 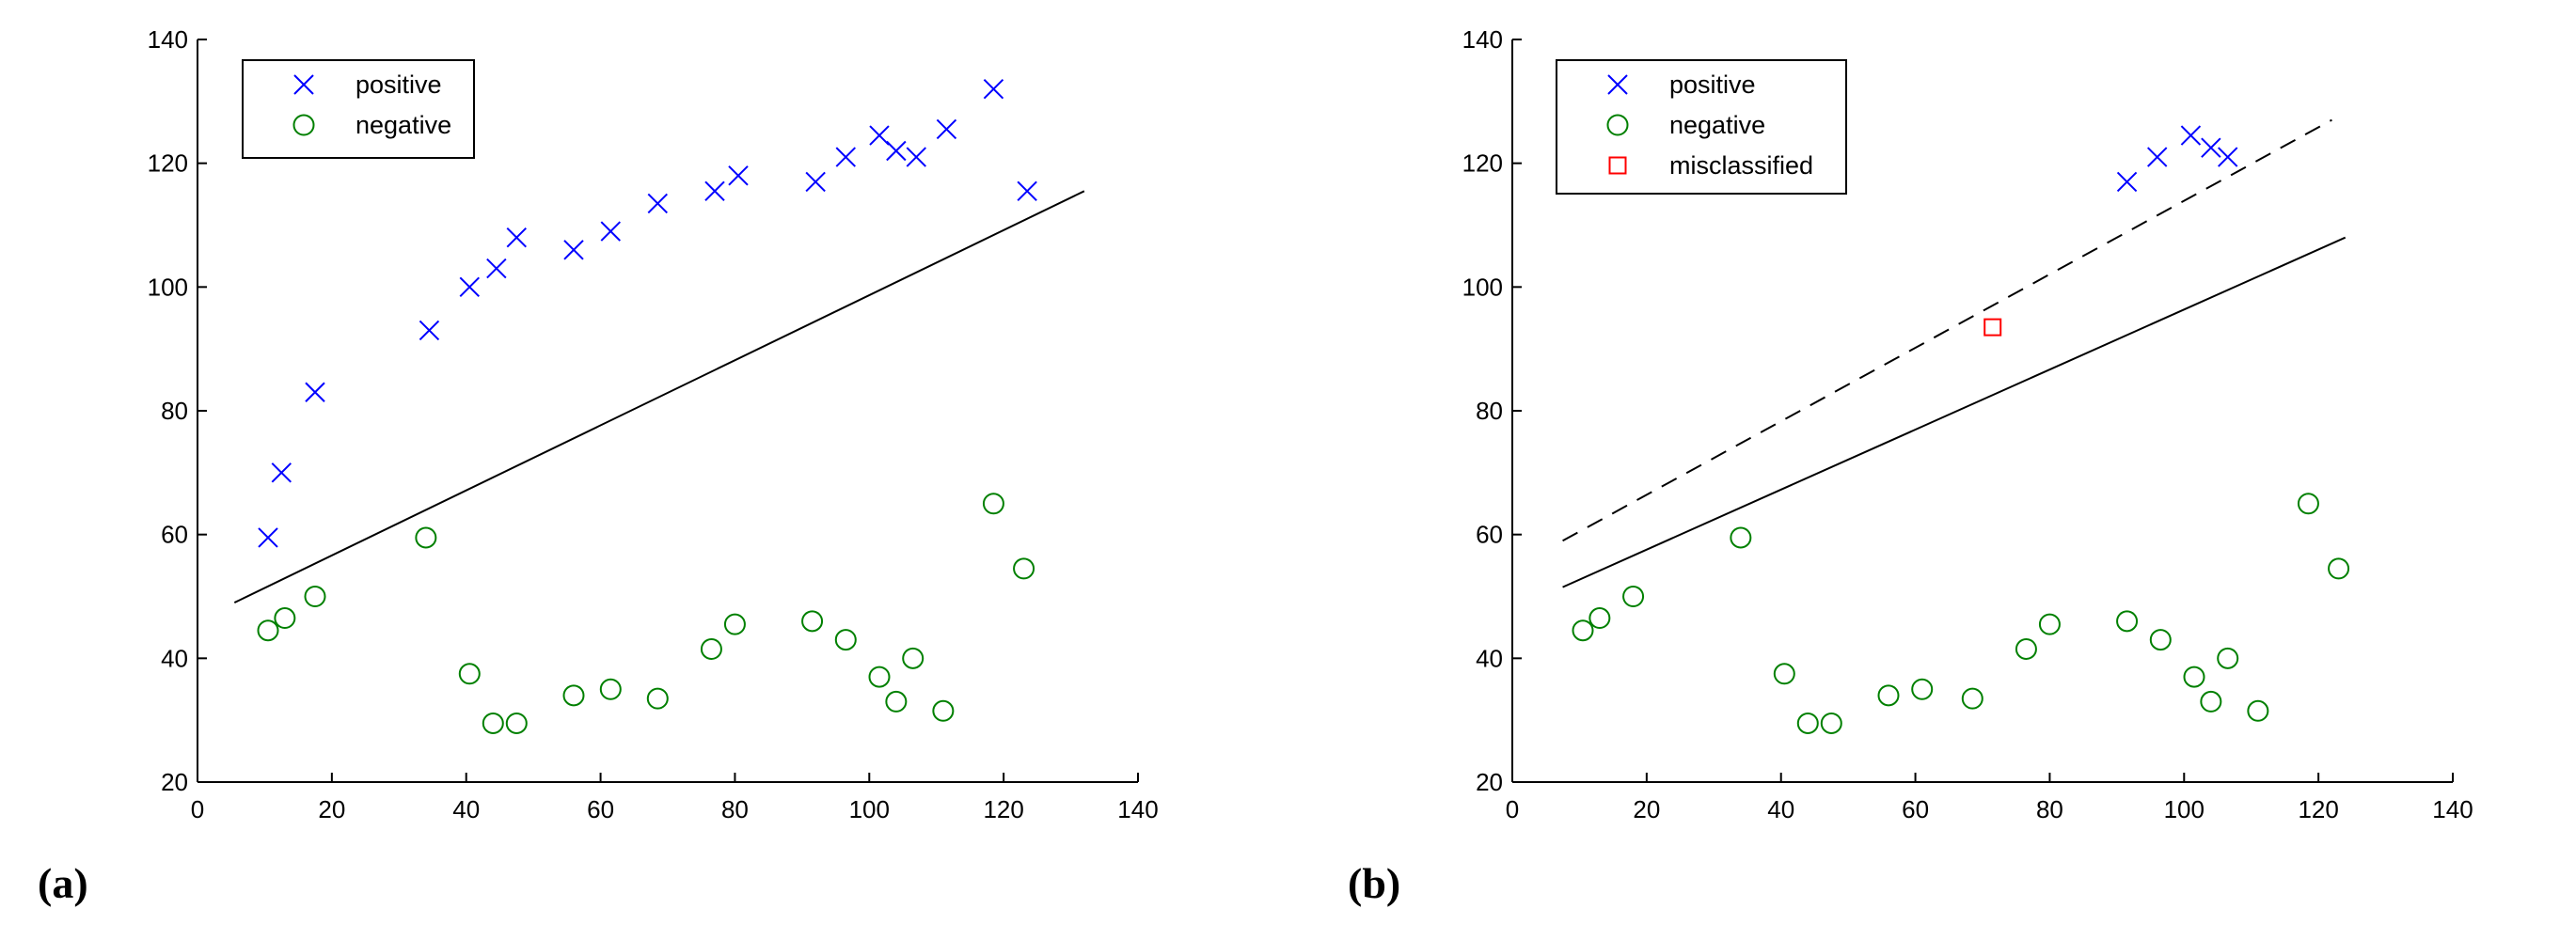 I want to click on panel-label: (a), so click(x=63, y=883).